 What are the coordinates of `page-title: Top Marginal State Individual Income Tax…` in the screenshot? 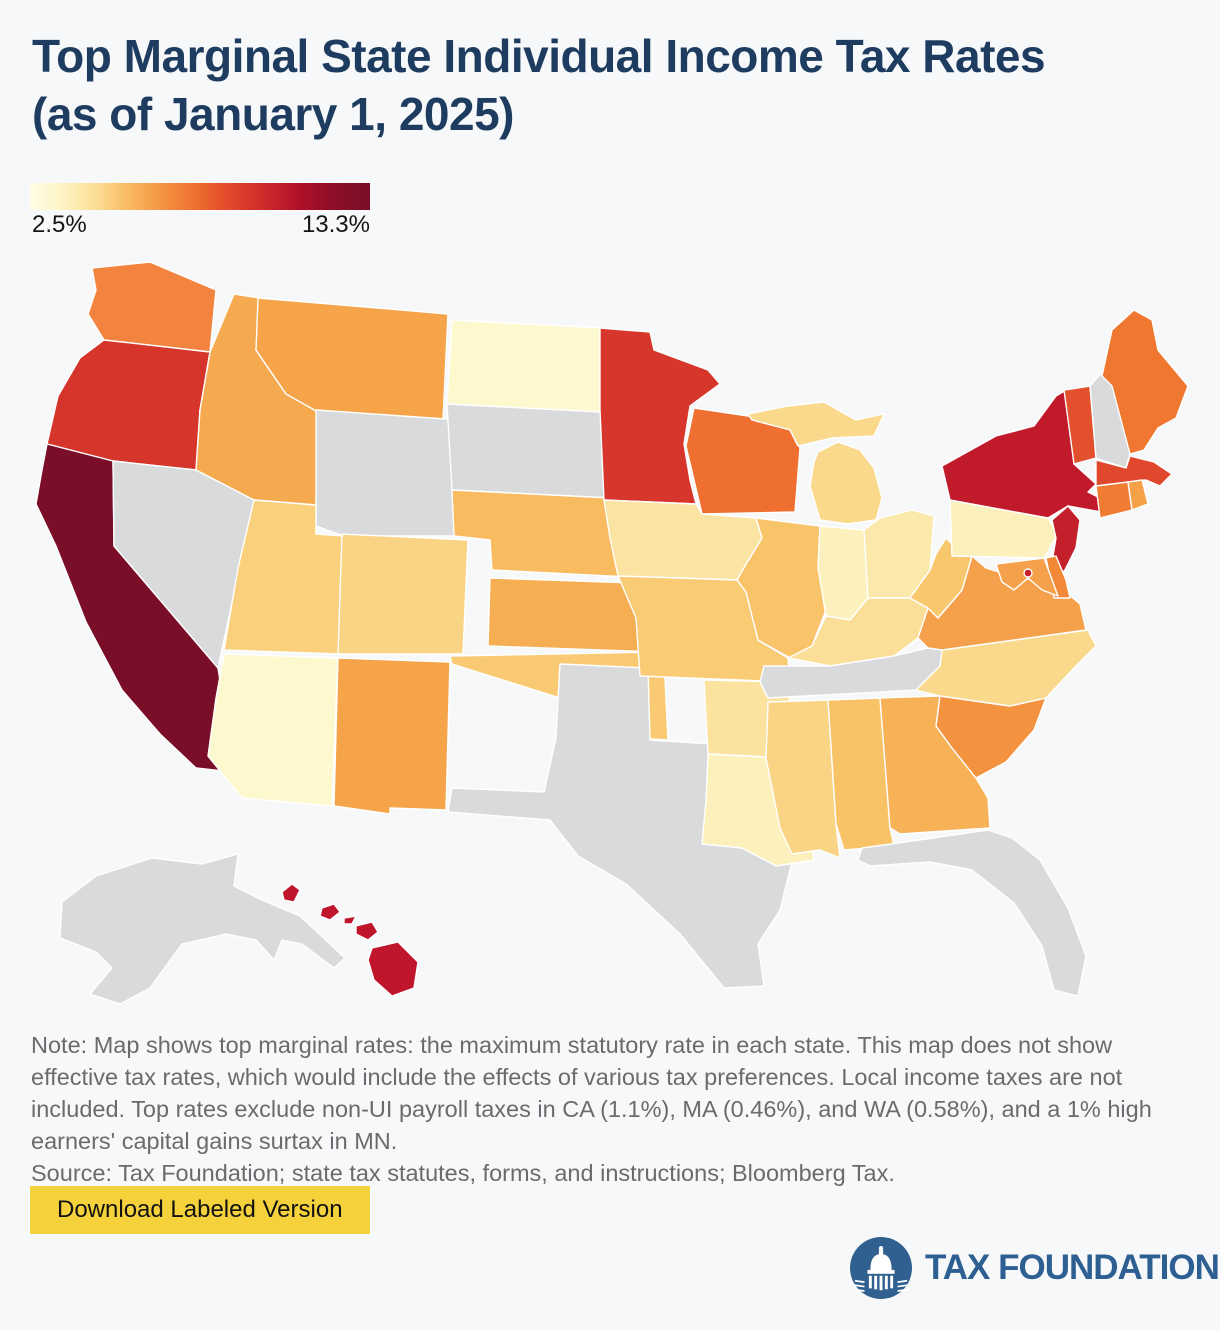 It's located at (539, 85).